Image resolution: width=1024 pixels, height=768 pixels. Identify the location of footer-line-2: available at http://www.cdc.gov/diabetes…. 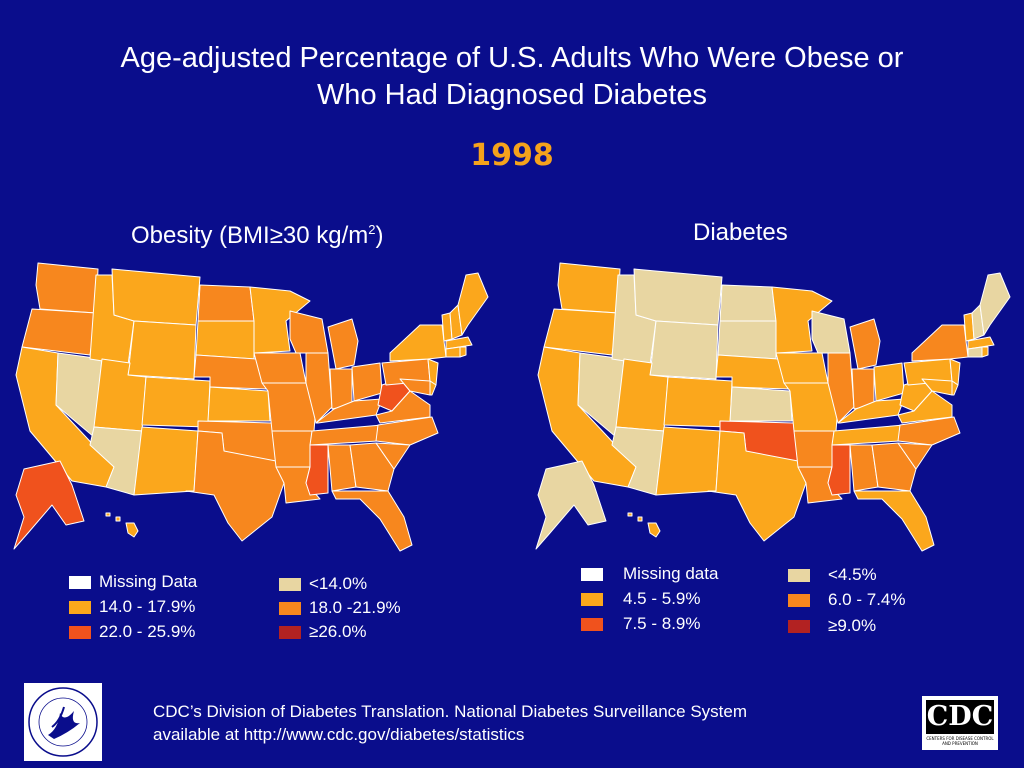
(339, 734).